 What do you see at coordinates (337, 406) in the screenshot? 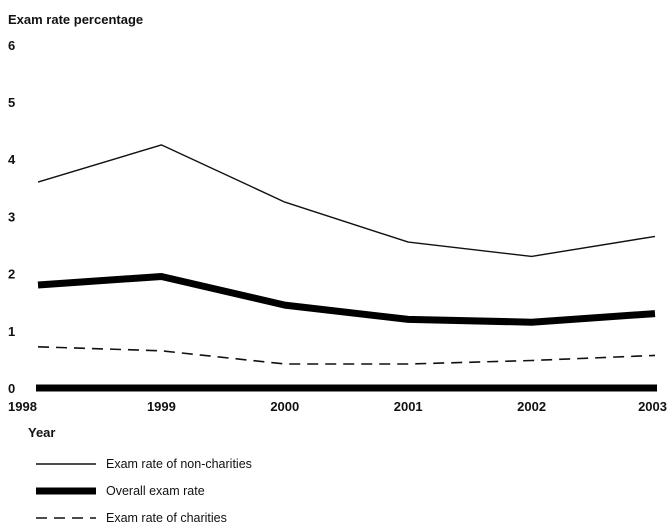
I see `x-axis-ticks: 1998 1999 2000 2001 2002 2003` at bounding box center [337, 406].